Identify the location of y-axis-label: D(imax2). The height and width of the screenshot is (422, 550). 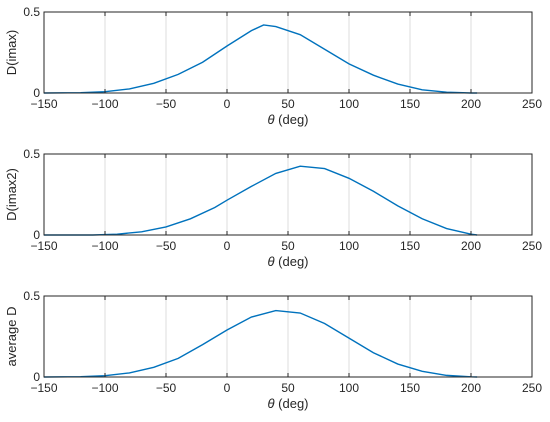
(11, 194).